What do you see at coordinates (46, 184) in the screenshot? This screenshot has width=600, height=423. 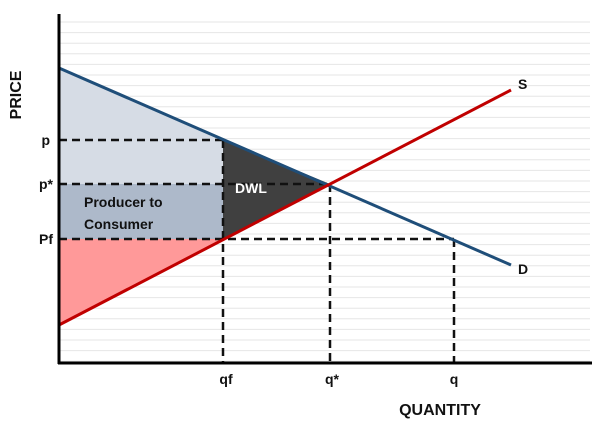 I see `tick-p-star: p*` at bounding box center [46, 184].